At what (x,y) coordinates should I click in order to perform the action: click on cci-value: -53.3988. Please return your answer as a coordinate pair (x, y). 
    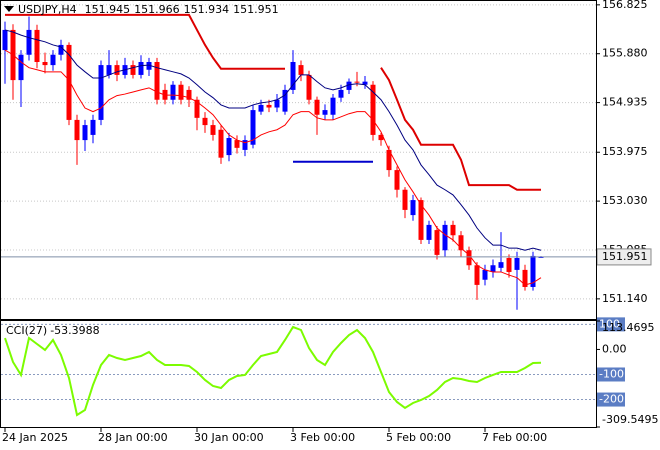
    Looking at the image, I should click on (74, 330).